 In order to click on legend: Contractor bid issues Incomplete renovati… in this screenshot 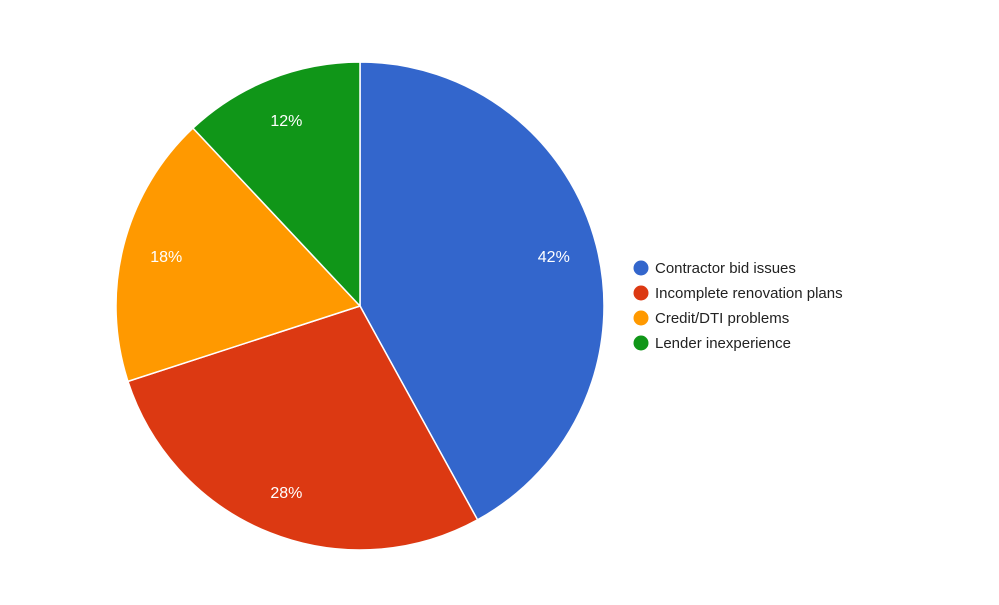, I will do `click(738, 306)`.